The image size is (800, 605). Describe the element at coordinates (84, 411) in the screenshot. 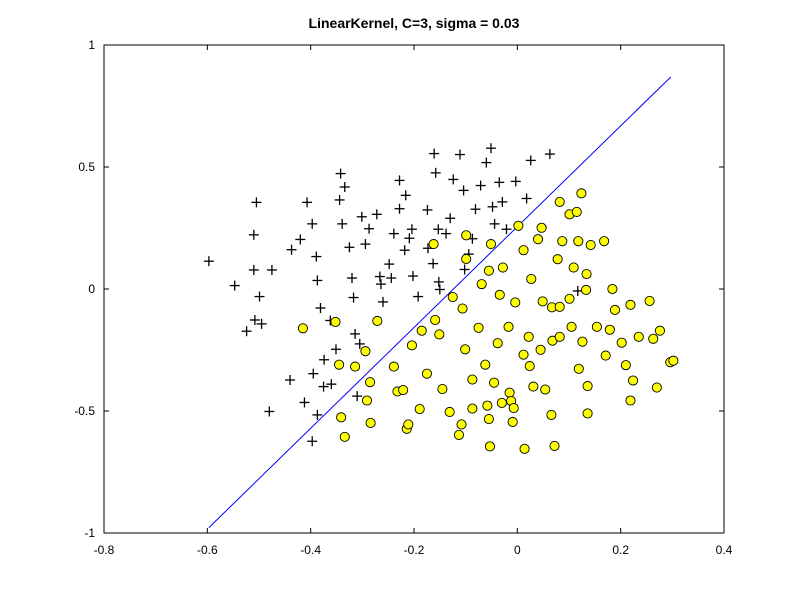

I see `y-tick-label: -0.5` at that location.